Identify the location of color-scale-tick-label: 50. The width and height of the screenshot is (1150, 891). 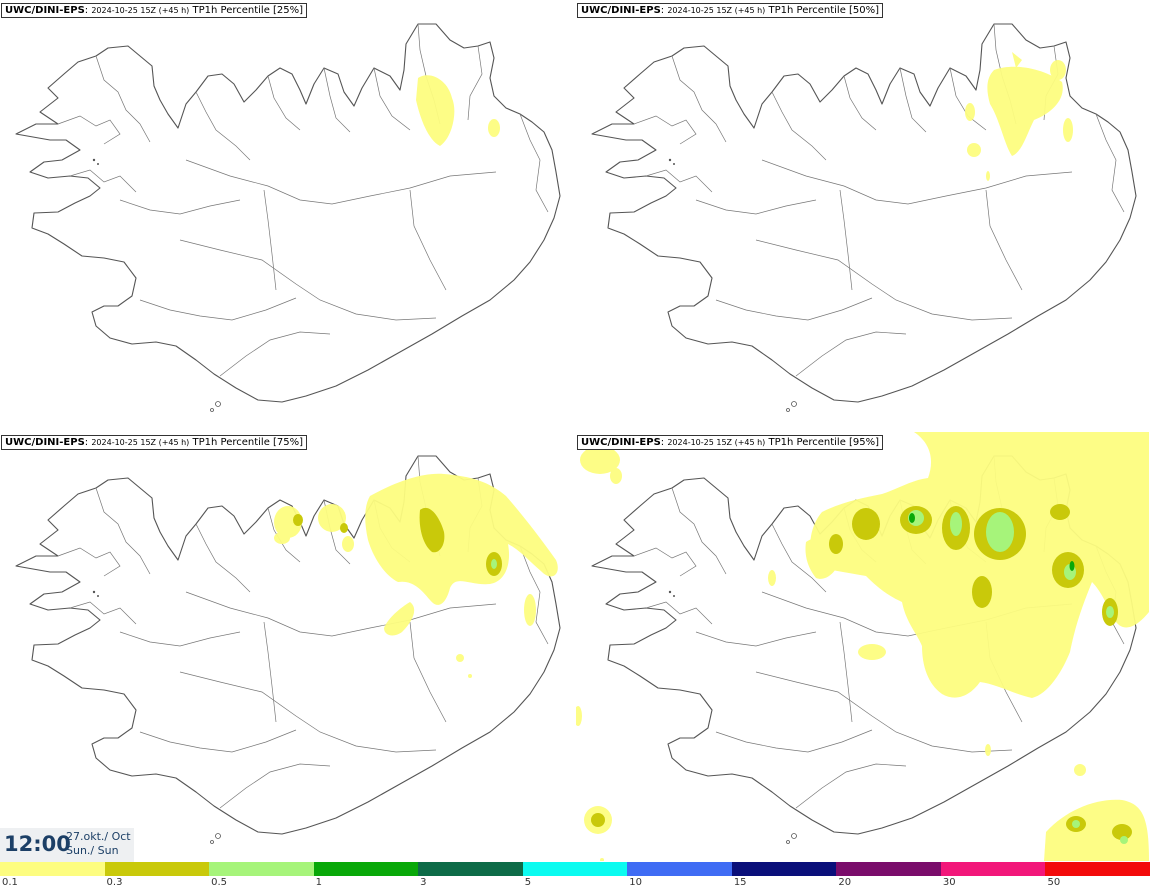
(1054, 882).